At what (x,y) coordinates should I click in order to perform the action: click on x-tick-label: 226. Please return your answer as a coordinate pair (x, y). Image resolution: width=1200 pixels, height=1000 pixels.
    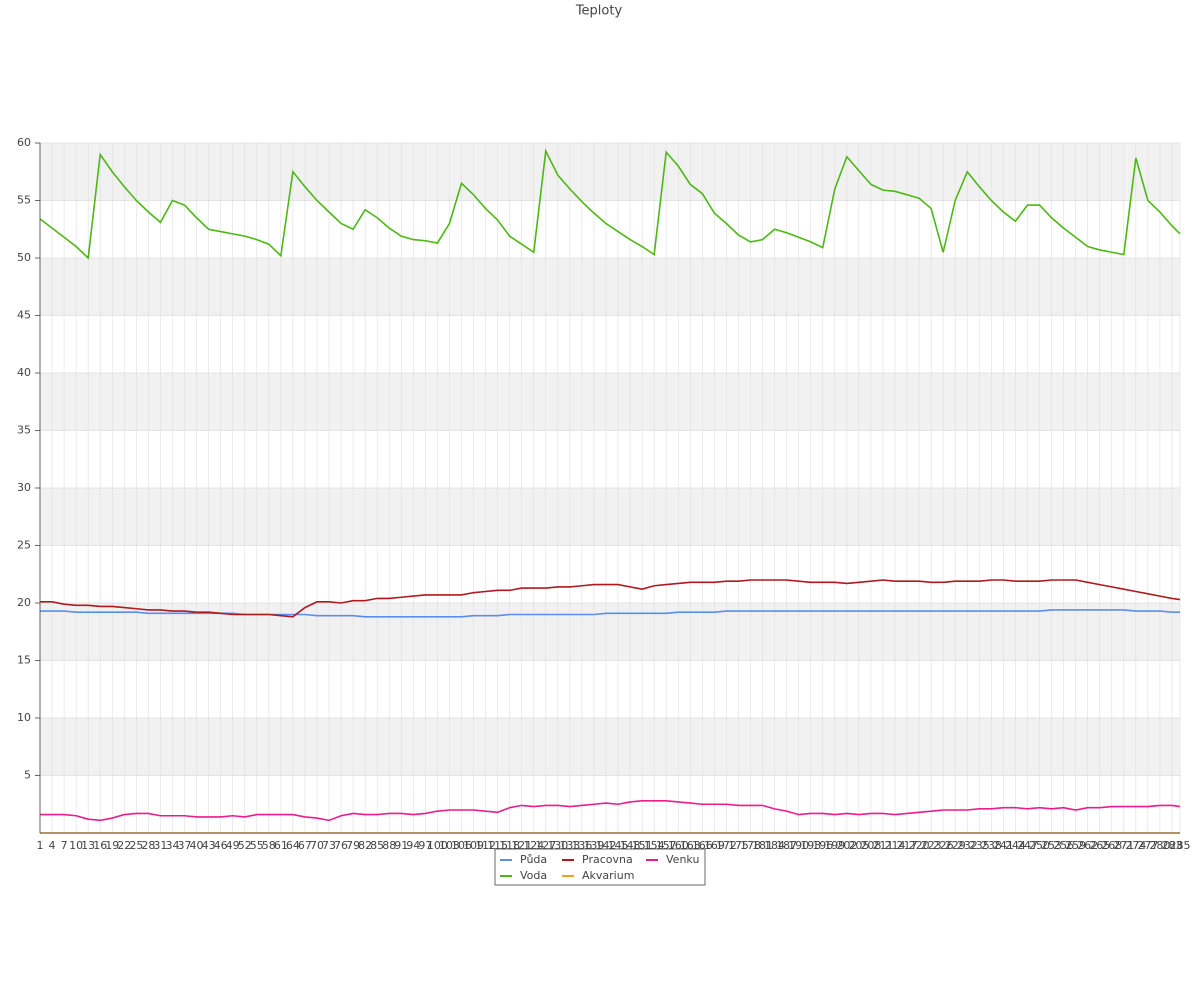
    Looking at the image, I should click on (943, 845).